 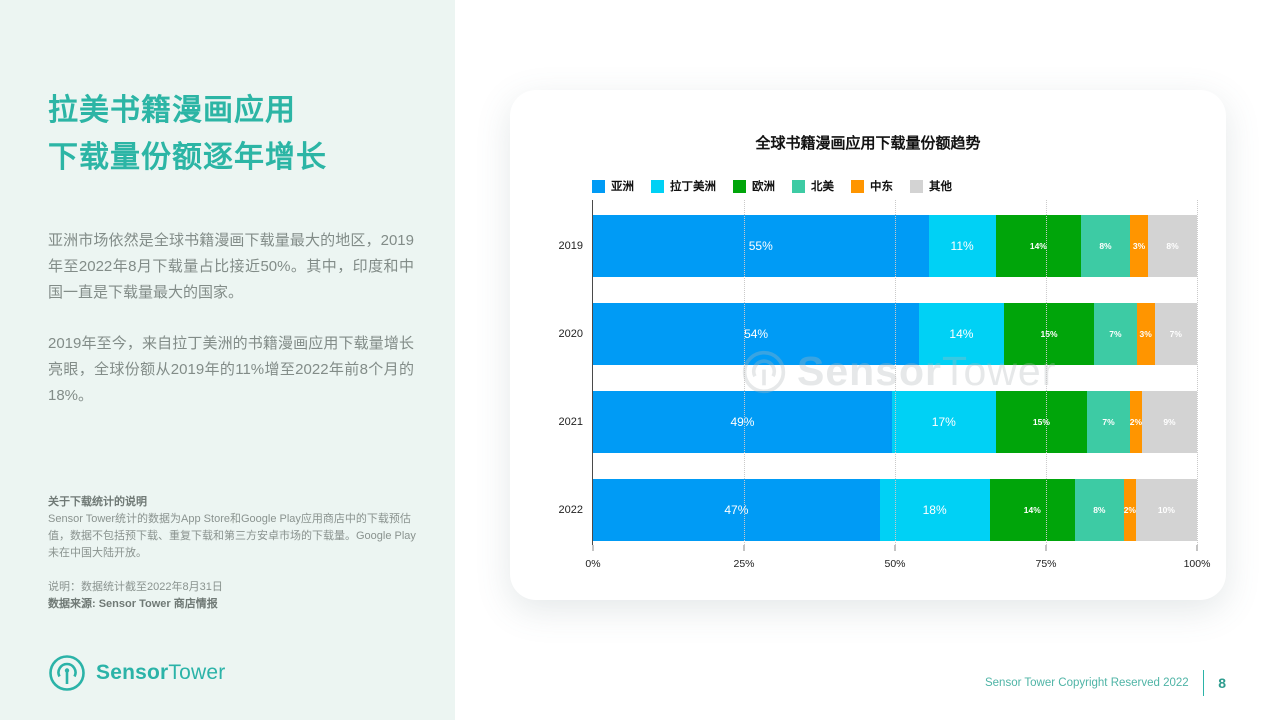 What do you see at coordinates (1086, 683) in the screenshot?
I see `footer-copyright: Sensor Tower Copyright Reserved 2022` at bounding box center [1086, 683].